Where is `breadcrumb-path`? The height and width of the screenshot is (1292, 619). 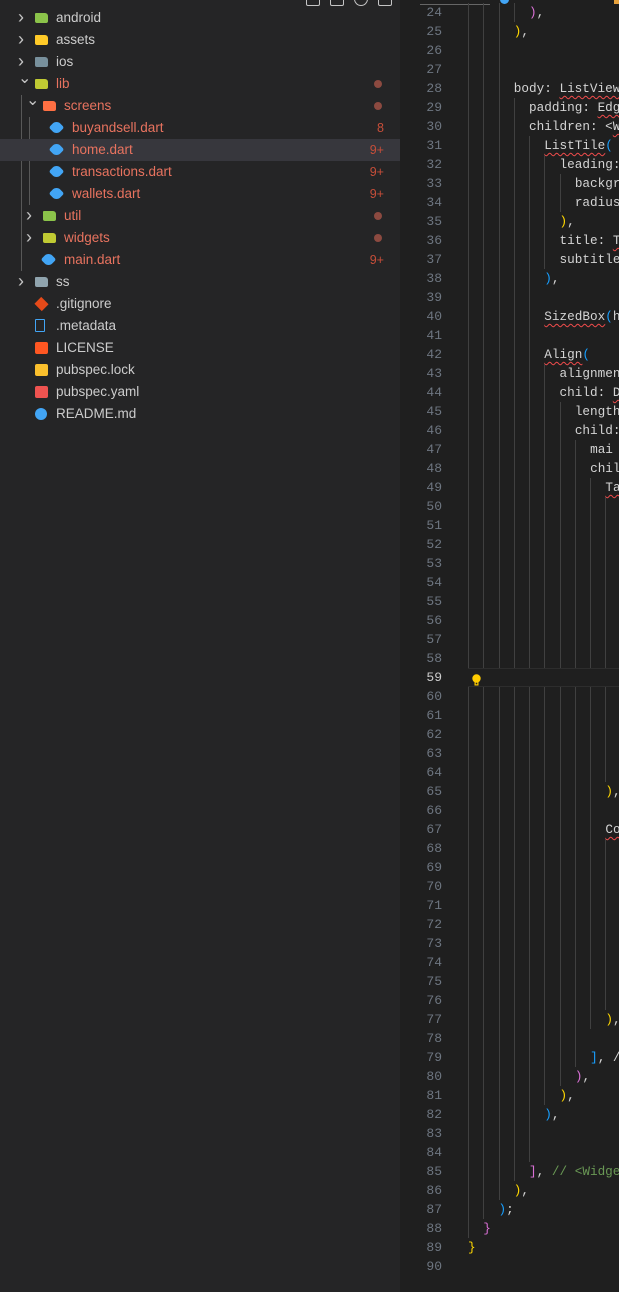 breadcrumb-path is located at coordinates (455, 2).